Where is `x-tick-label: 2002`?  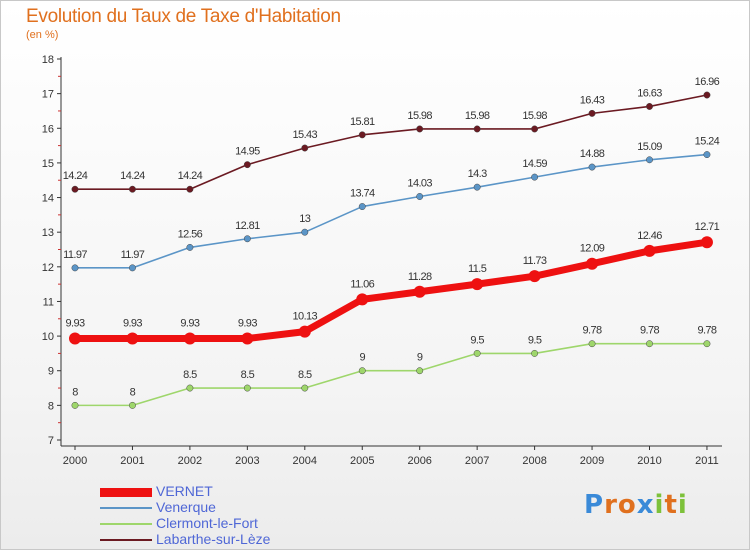
x-tick-label: 2002 is located at coordinates (190, 461).